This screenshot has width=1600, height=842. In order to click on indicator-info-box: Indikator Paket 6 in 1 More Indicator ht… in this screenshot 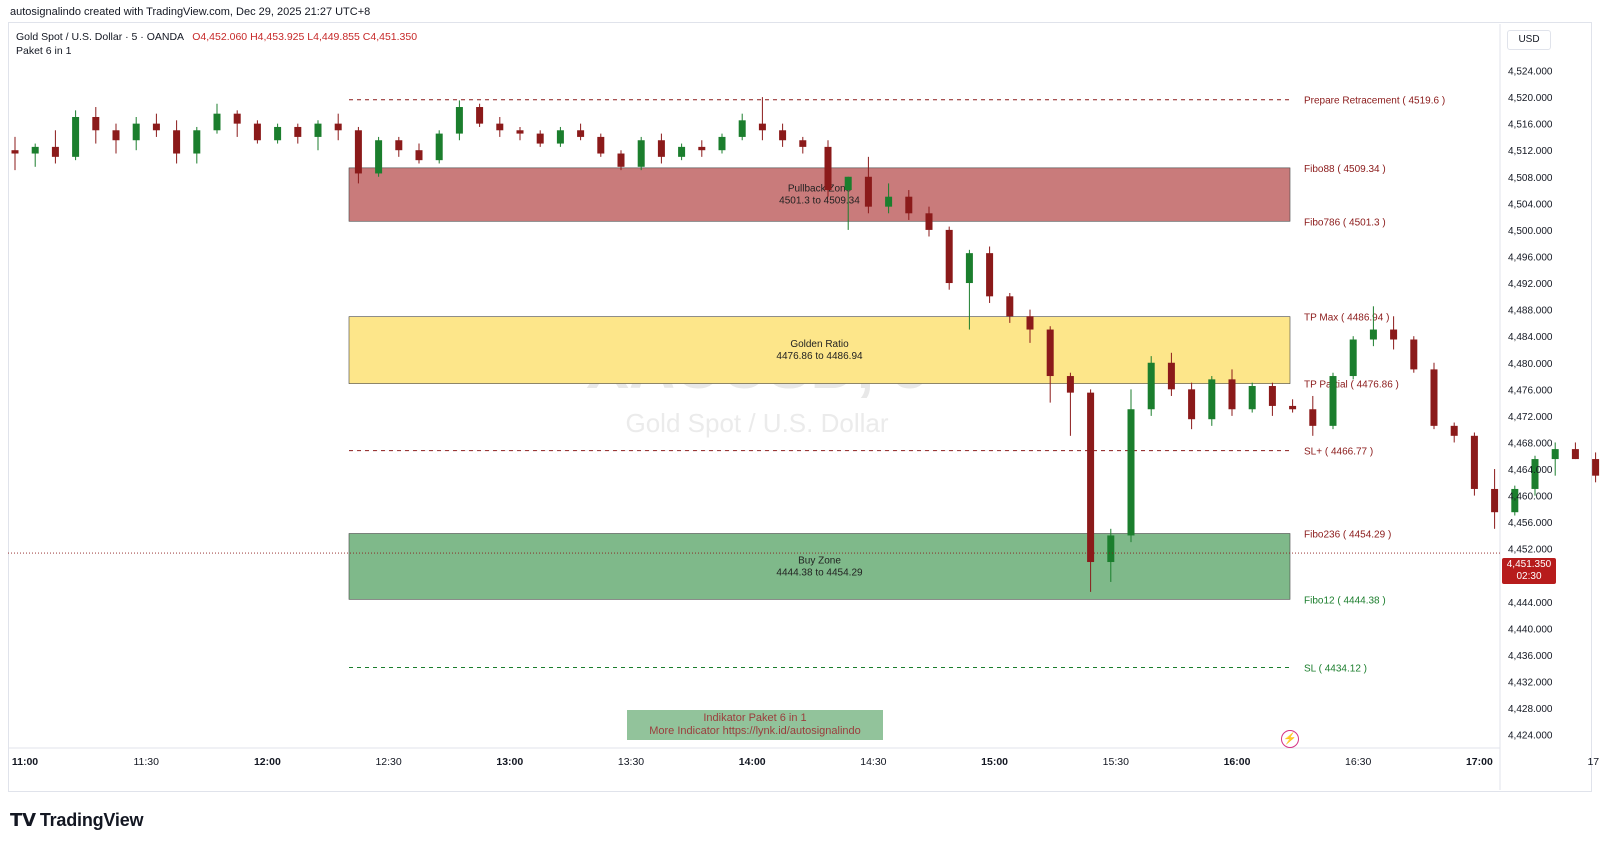, I will do `click(755, 725)`.